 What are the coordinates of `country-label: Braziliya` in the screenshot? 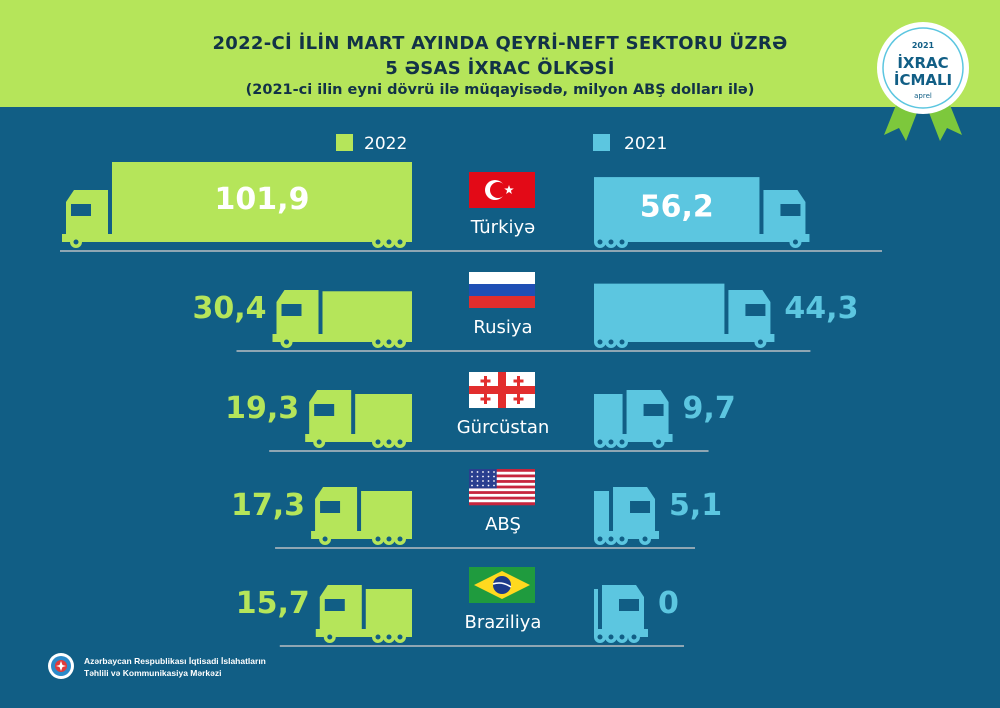 It's located at (503, 622).